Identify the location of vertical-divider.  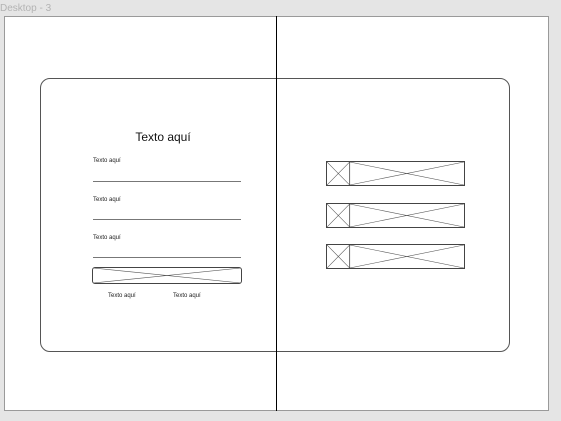
(276, 213).